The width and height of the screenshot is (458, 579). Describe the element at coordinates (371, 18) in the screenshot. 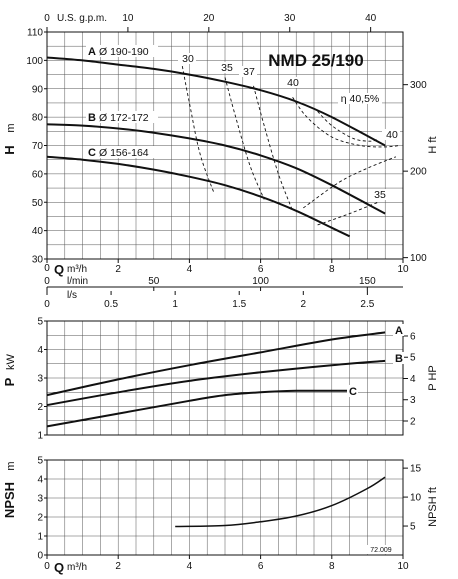

I see `us-gpm-tick: 40` at that location.